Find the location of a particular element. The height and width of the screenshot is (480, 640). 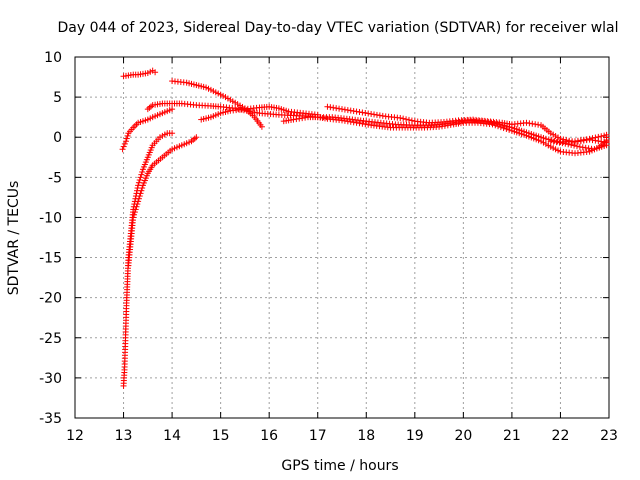

y-tick-label: 5 is located at coordinates (57, 98).